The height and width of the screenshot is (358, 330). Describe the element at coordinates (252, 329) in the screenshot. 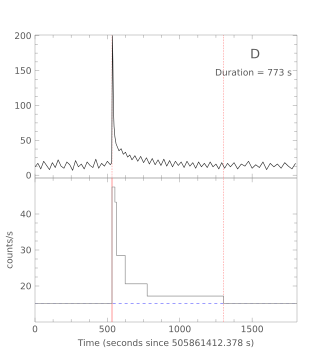

I see `x-tick-label: 1500` at that location.